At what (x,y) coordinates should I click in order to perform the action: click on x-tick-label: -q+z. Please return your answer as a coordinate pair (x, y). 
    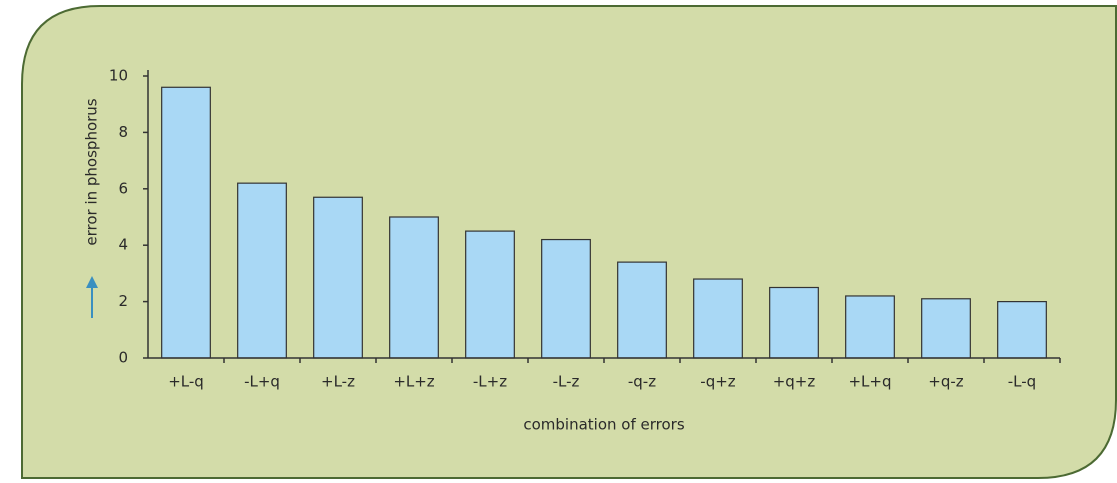
    Looking at the image, I should click on (718, 382).